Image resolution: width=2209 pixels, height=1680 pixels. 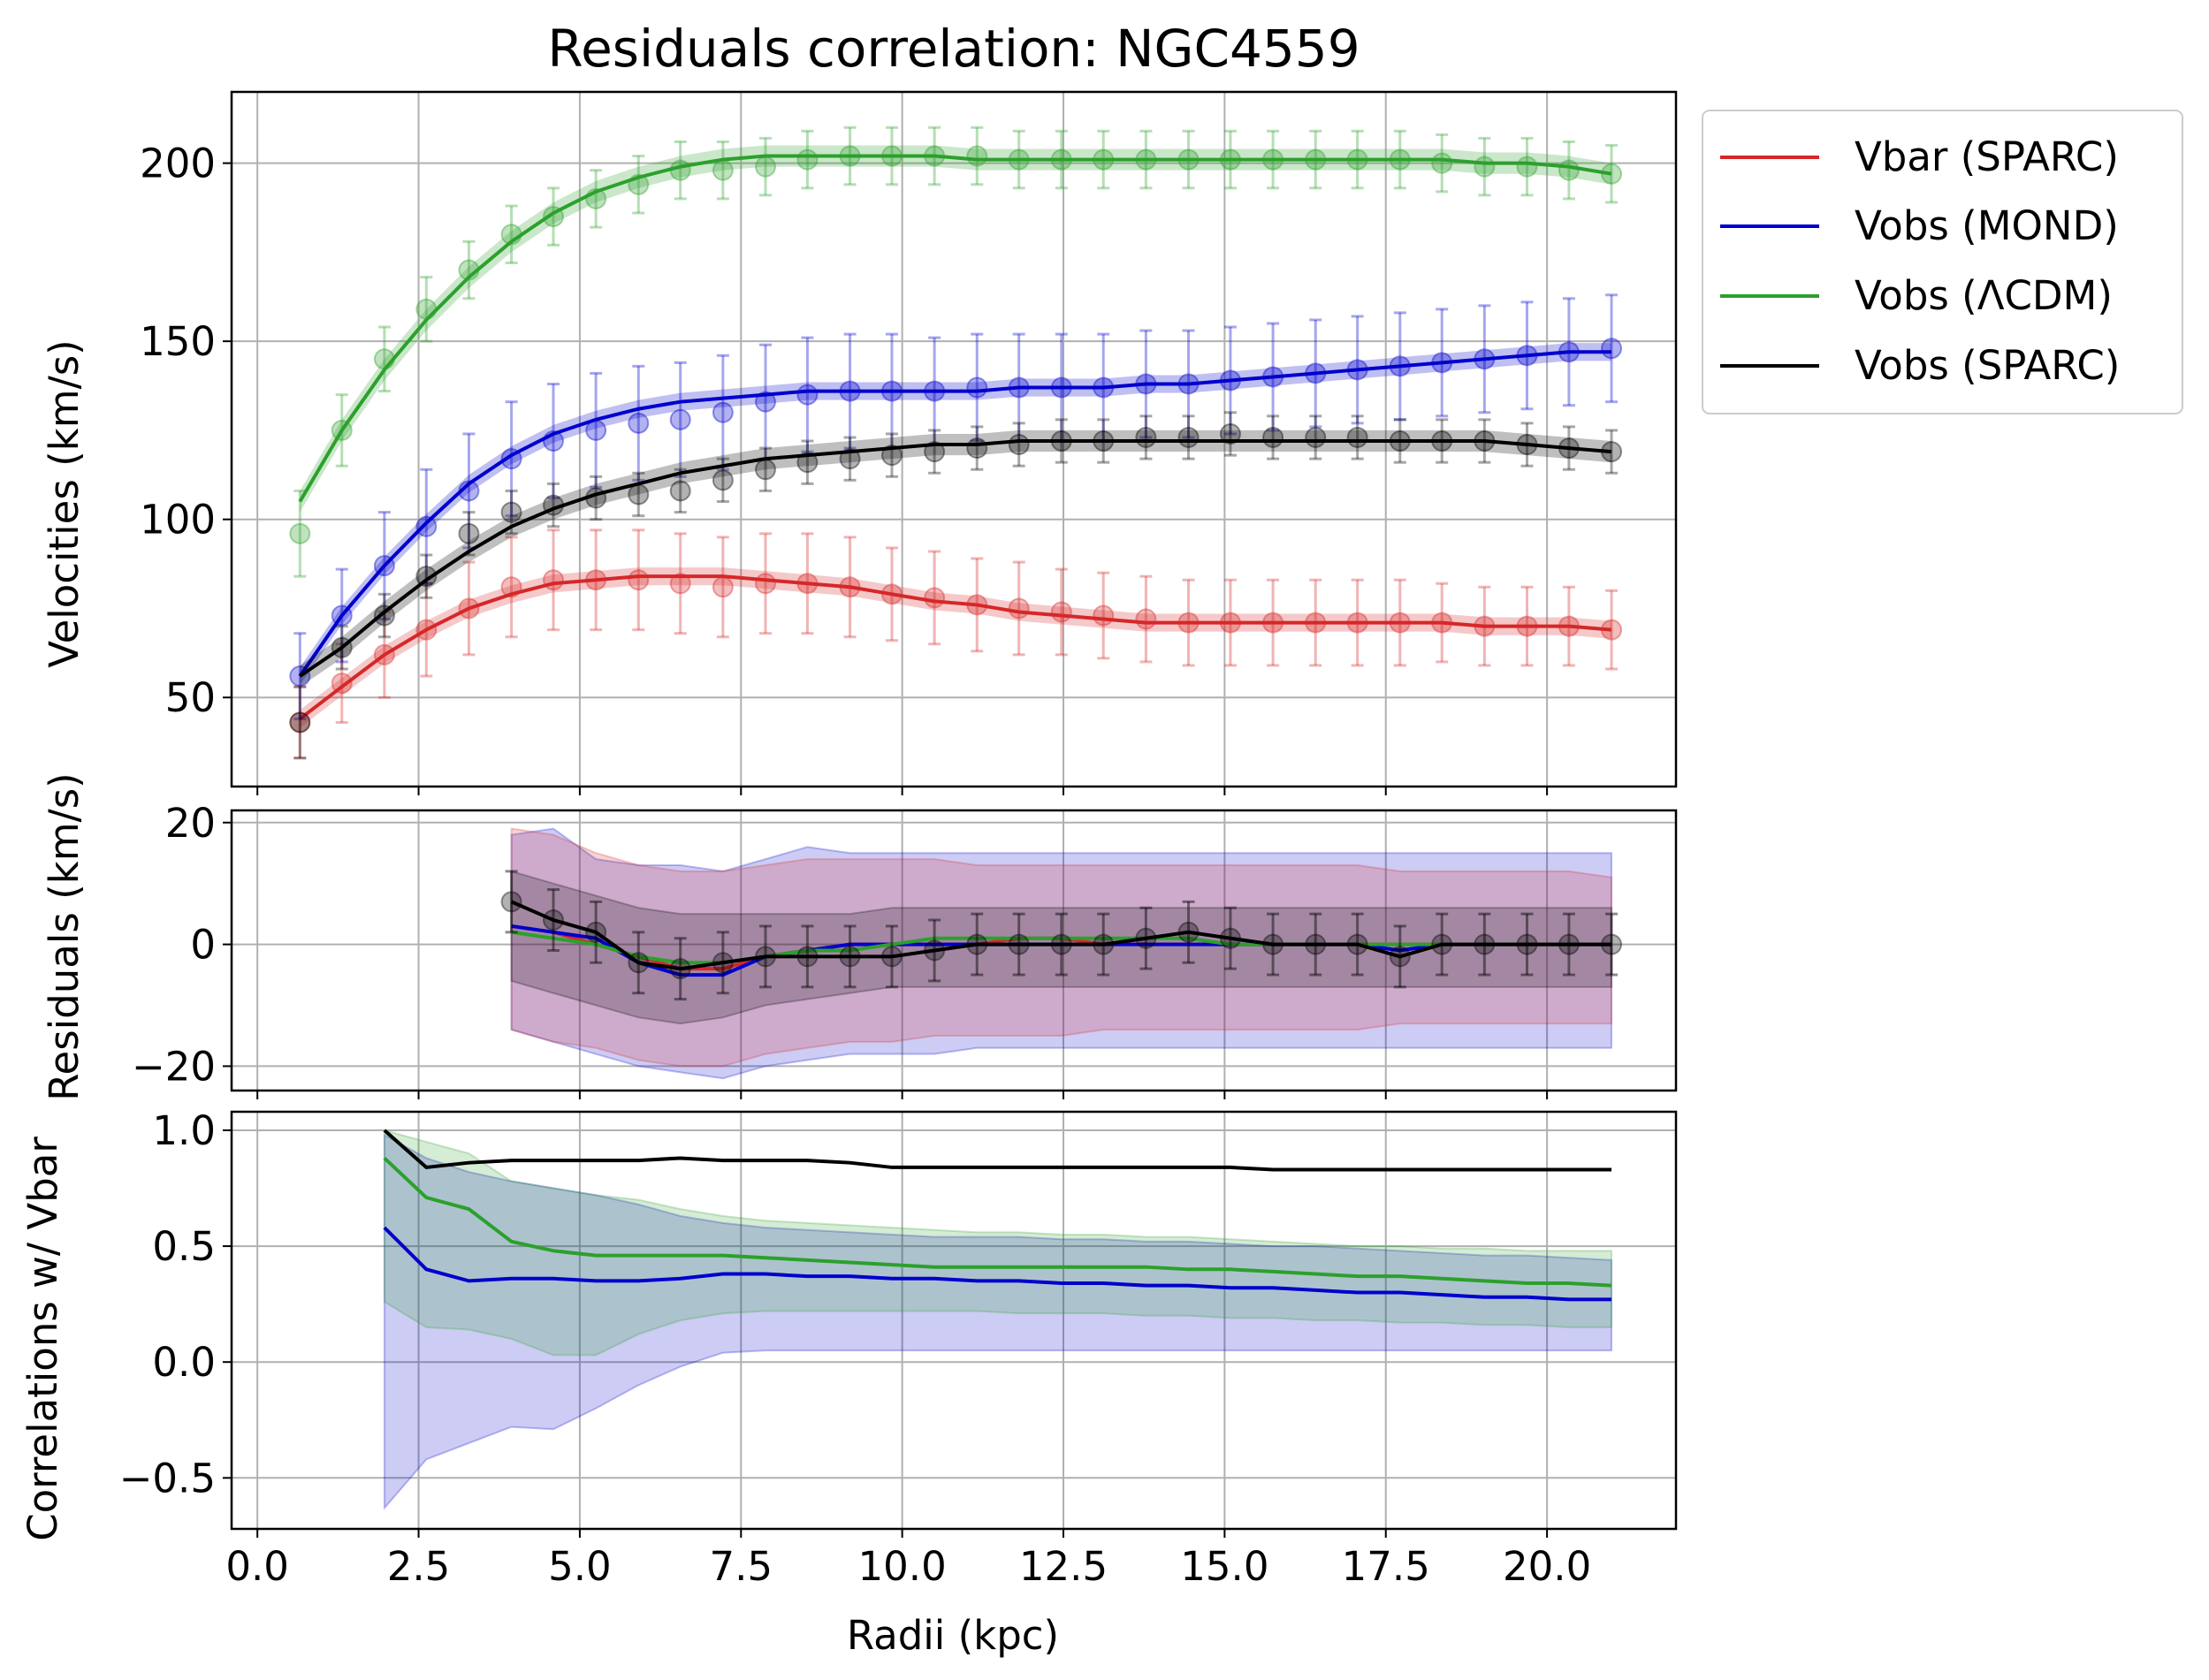 I want to click on legend-frame, so click(x=1942, y=262).